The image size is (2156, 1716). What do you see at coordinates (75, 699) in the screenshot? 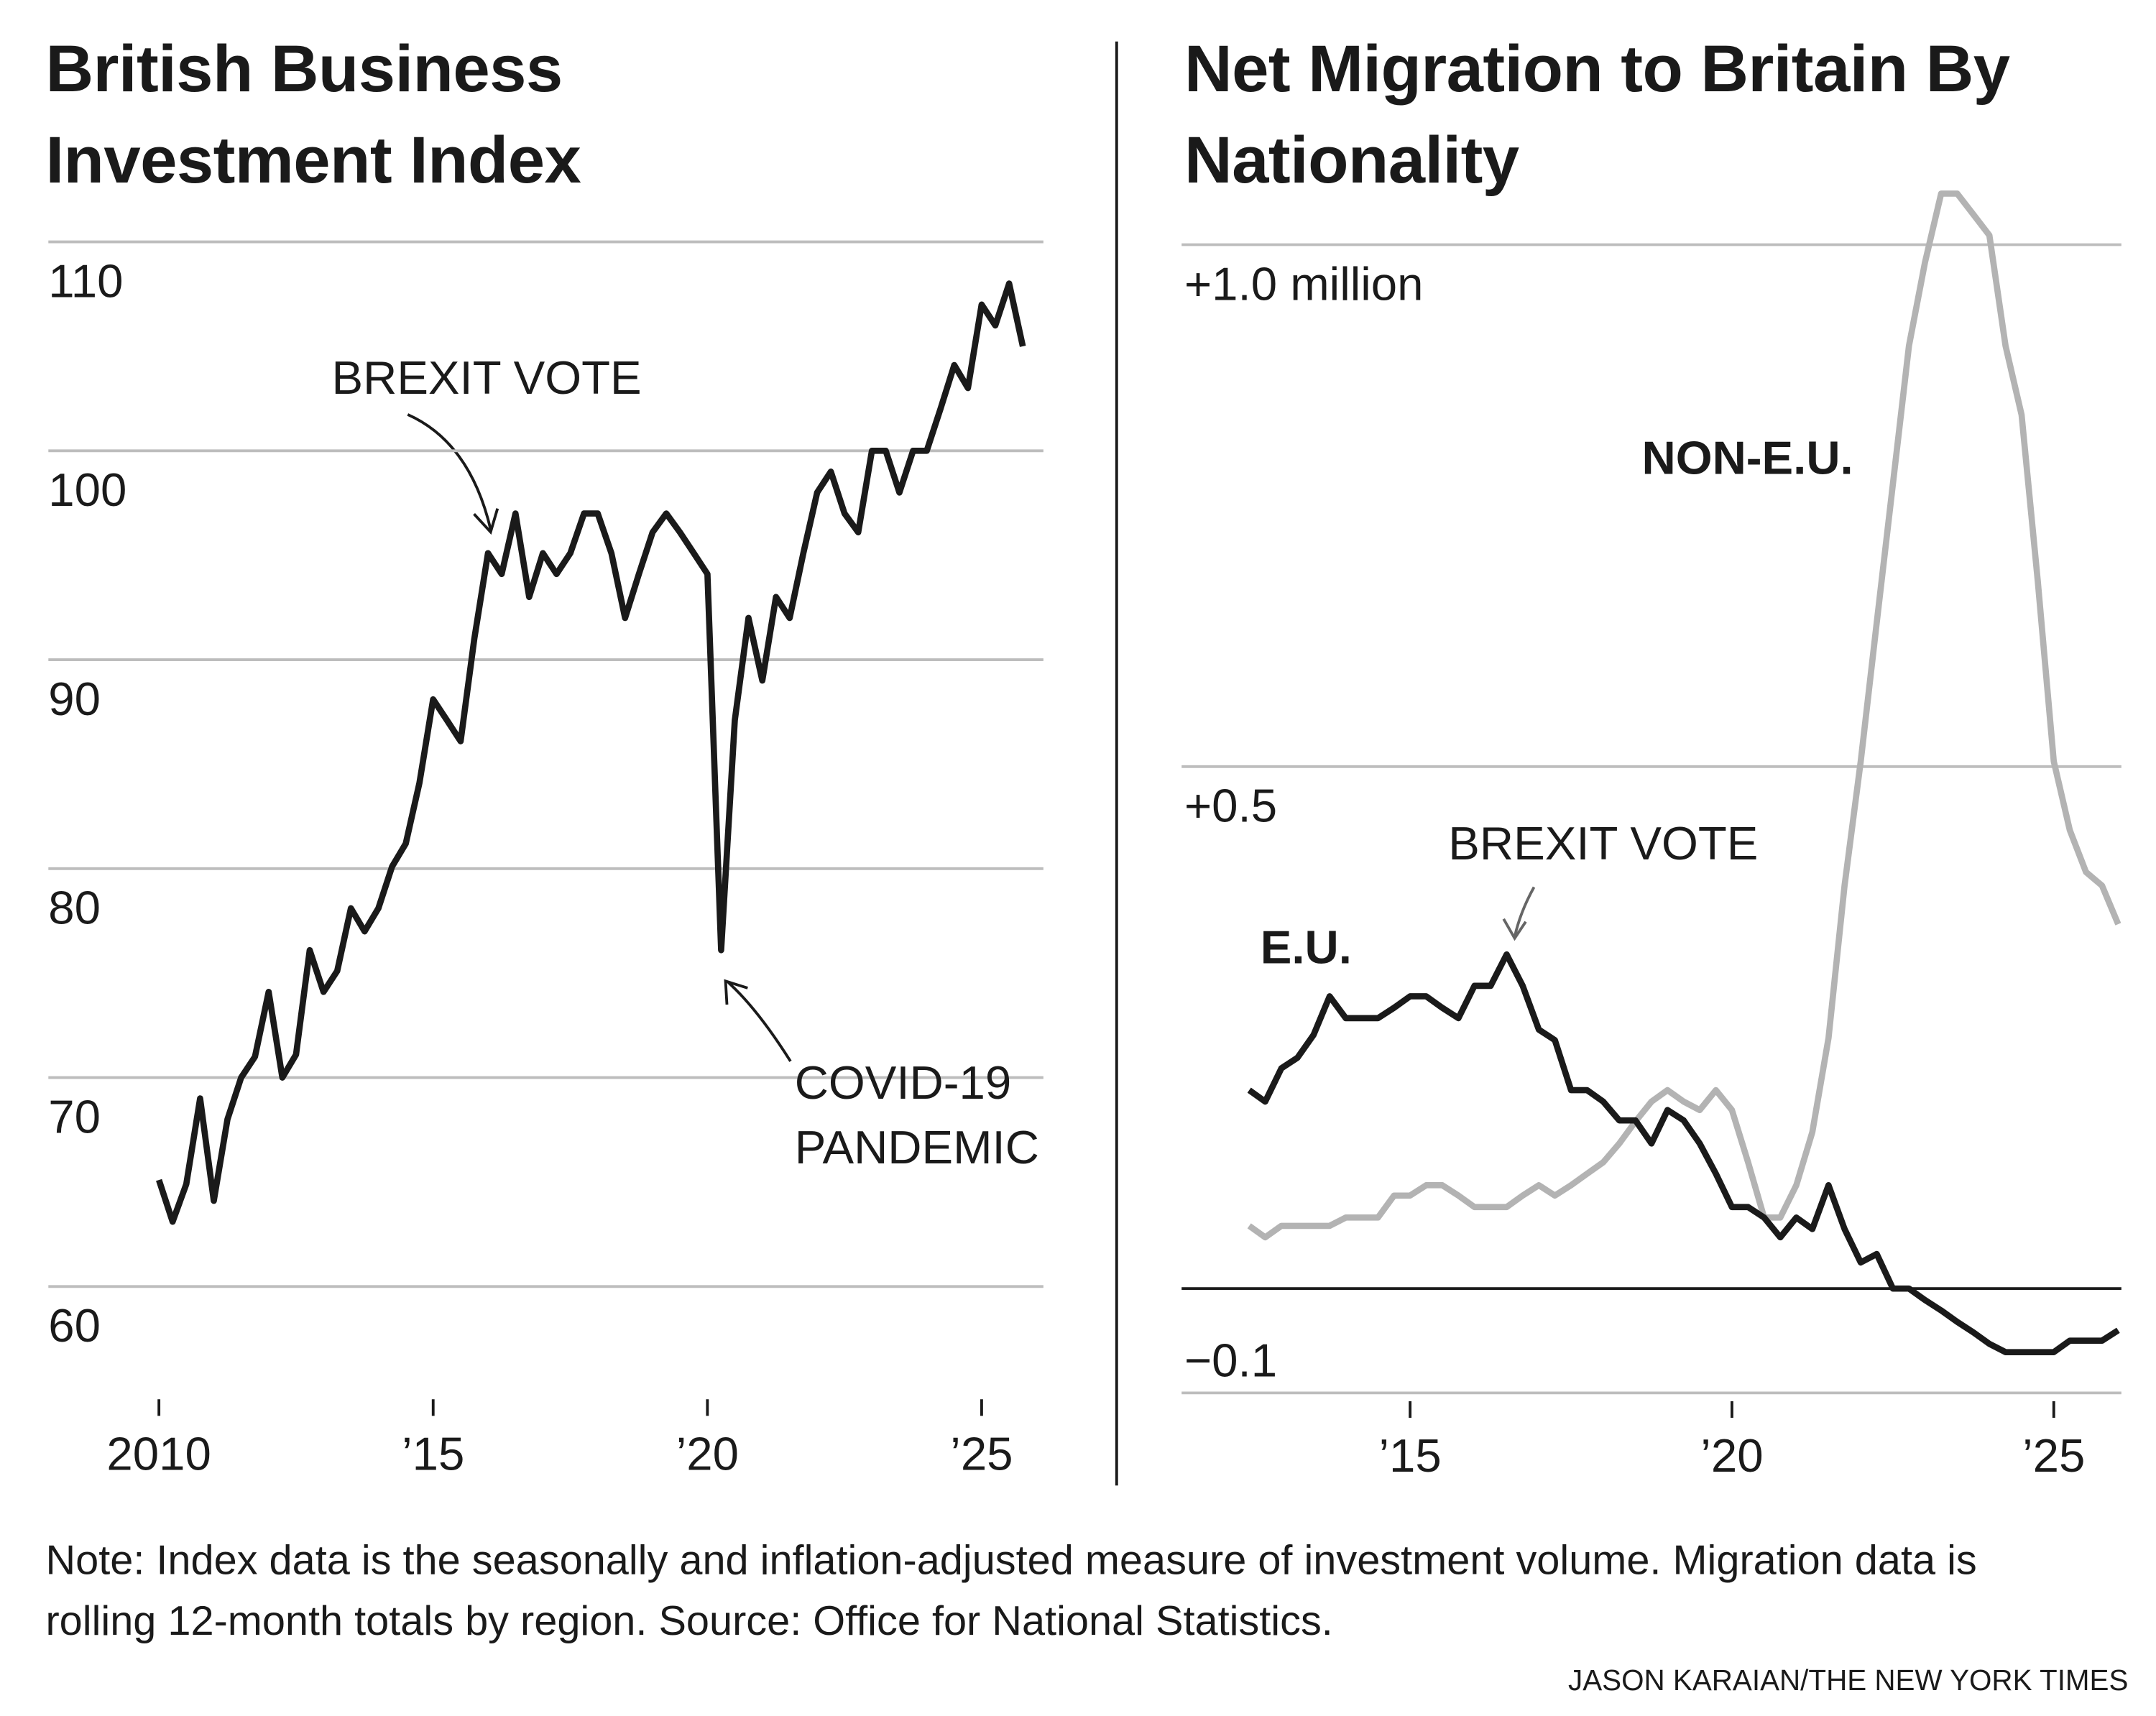
I see `y-tick-label: 90` at bounding box center [75, 699].